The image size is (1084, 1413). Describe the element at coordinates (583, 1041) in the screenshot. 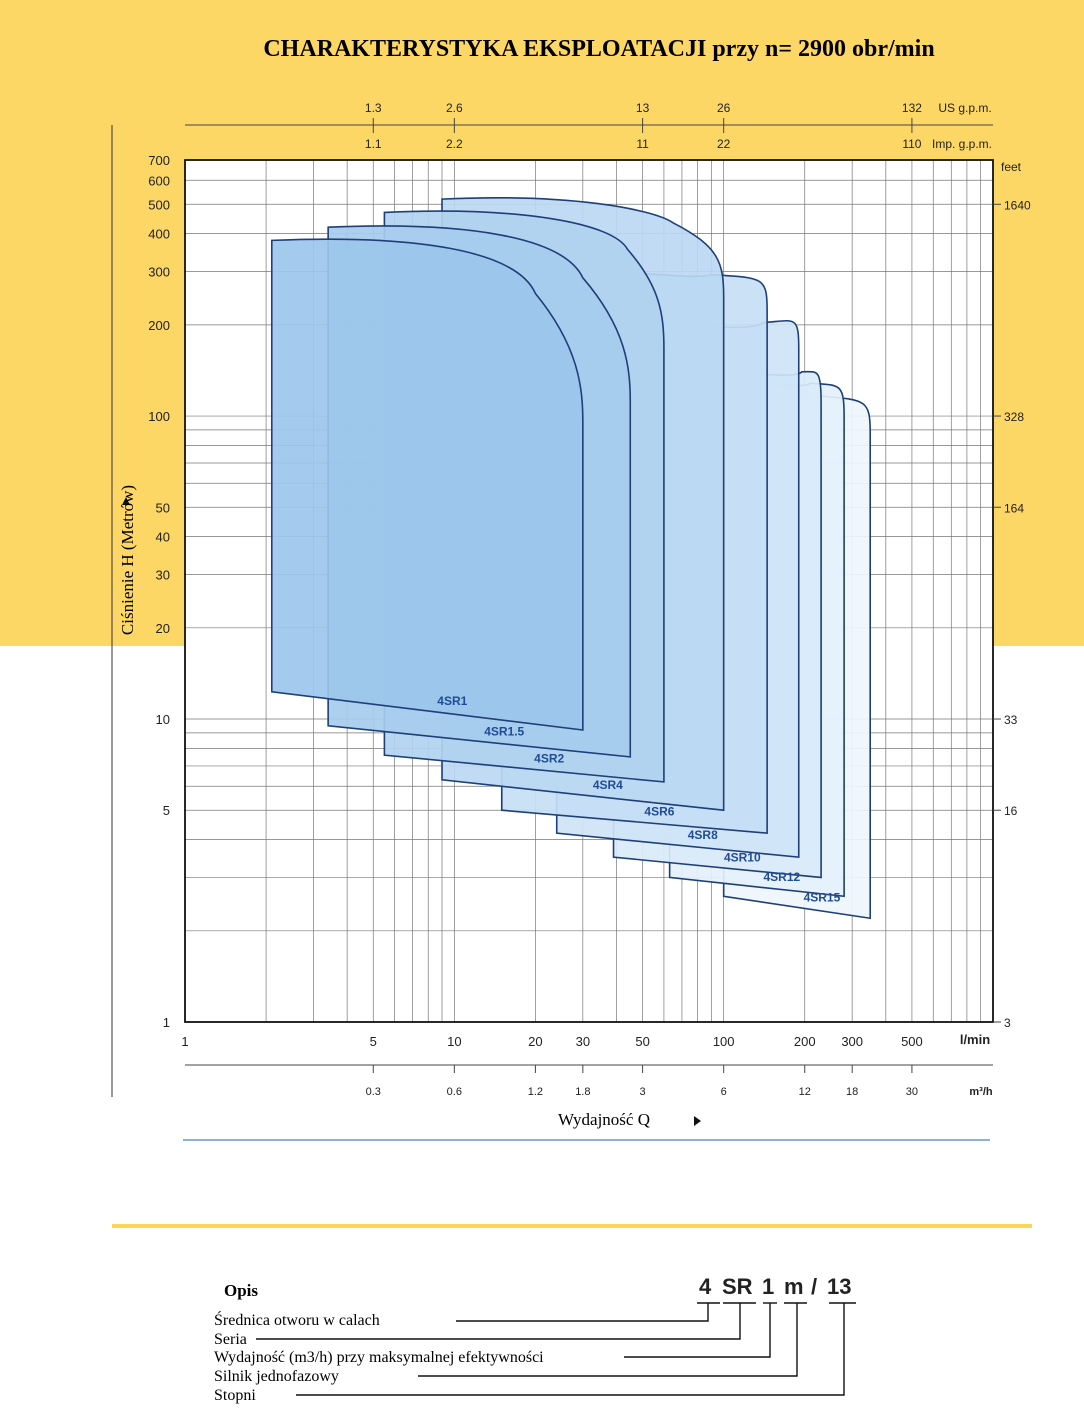

I see `x-tick-label: 30` at that location.